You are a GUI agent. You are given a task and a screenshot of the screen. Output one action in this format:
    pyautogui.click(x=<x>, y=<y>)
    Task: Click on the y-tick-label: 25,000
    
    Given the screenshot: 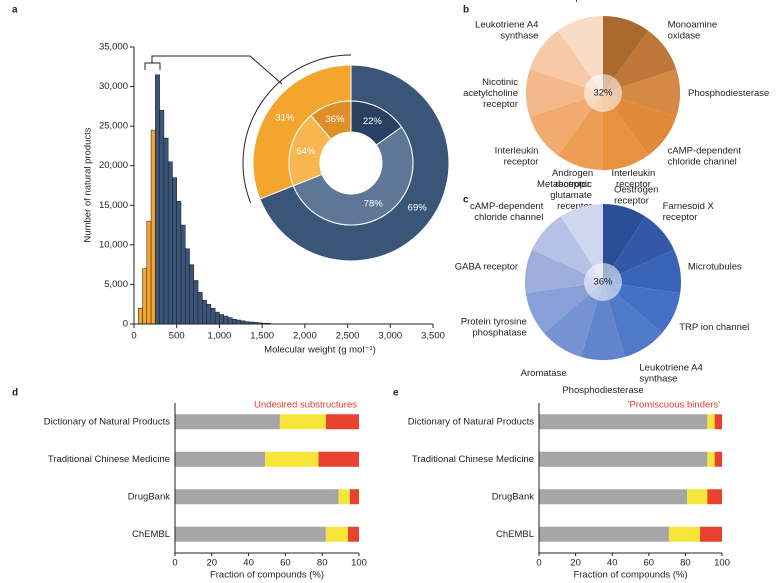 What is the action you would take?
    pyautogui.click(x=113, y=126)
    